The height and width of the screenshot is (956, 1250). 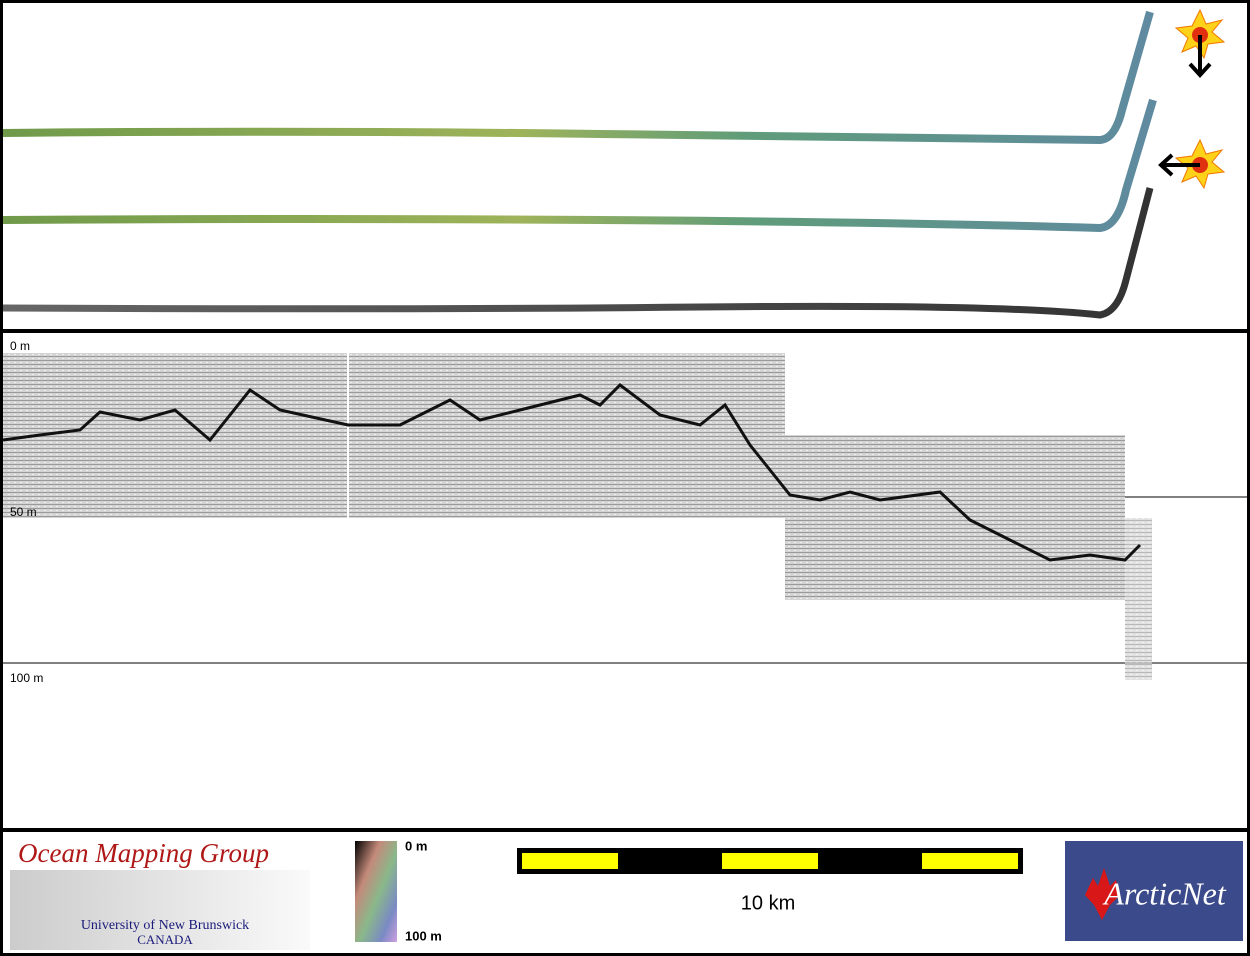 I want to click on logo-background, so click(x=160, y=910).